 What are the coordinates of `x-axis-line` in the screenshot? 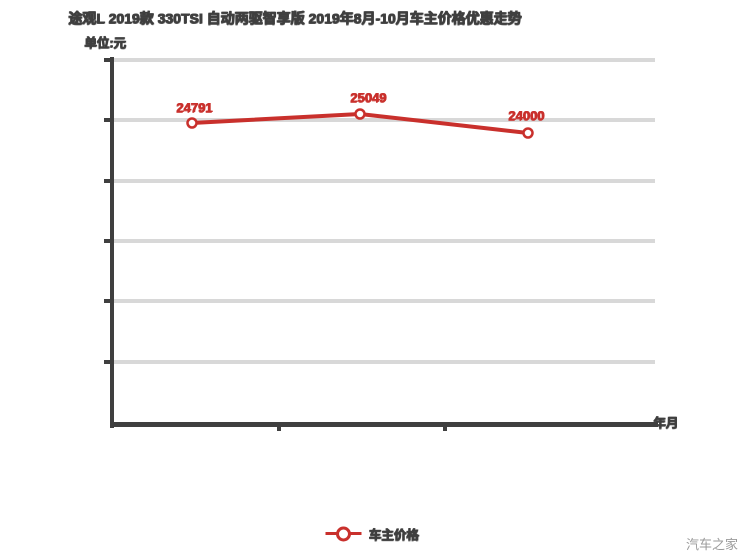 It's located at (384, 424).